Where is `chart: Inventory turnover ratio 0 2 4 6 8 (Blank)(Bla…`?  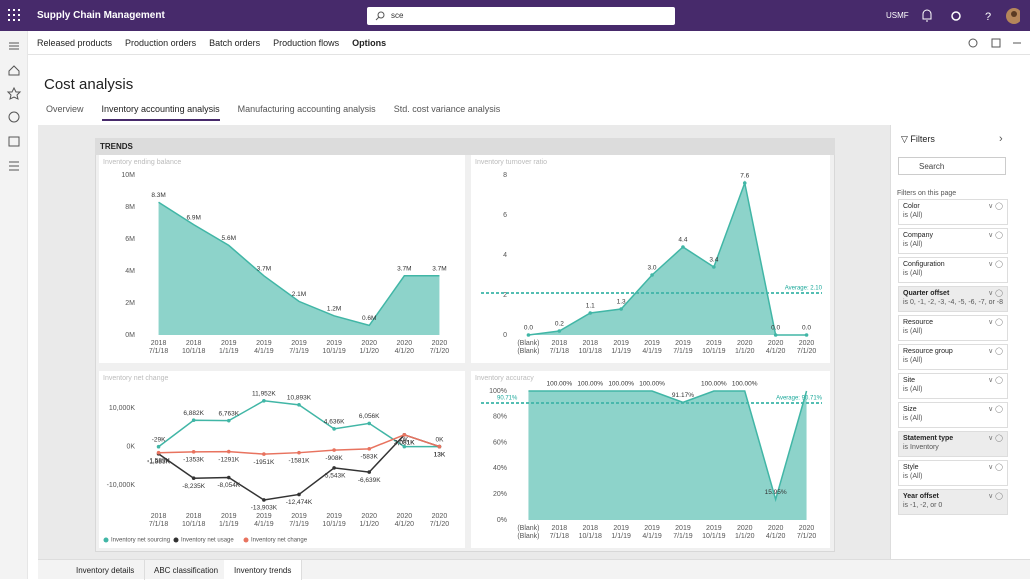 chart: Inventory turnover ratio 0 2 4 6 8 (Blank)(Bla… is located at coordinates (650, 259).